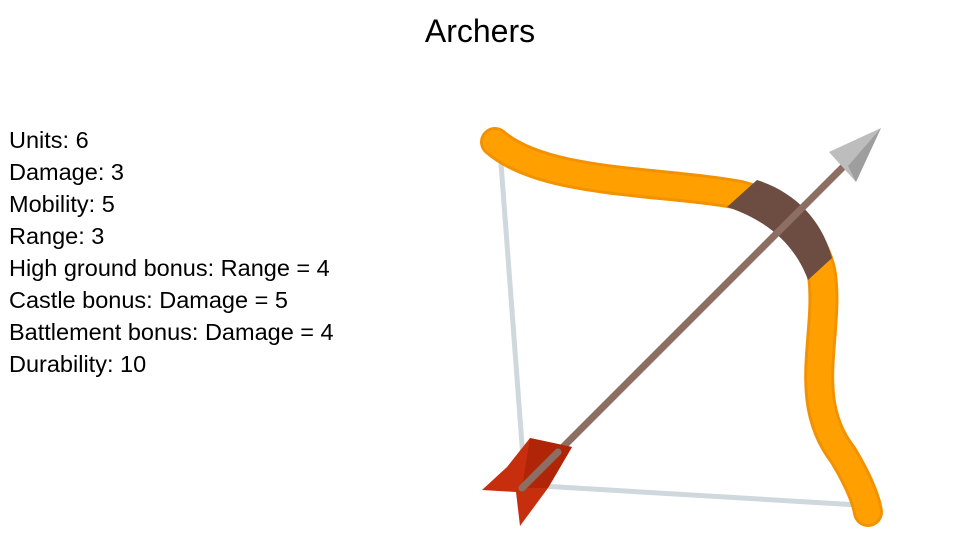 Image resolution: width=960 pixels, height=540 pixels. Describe the element at coordinates (540, 470) in the screenshot. I see `arrow-nock` at that location.